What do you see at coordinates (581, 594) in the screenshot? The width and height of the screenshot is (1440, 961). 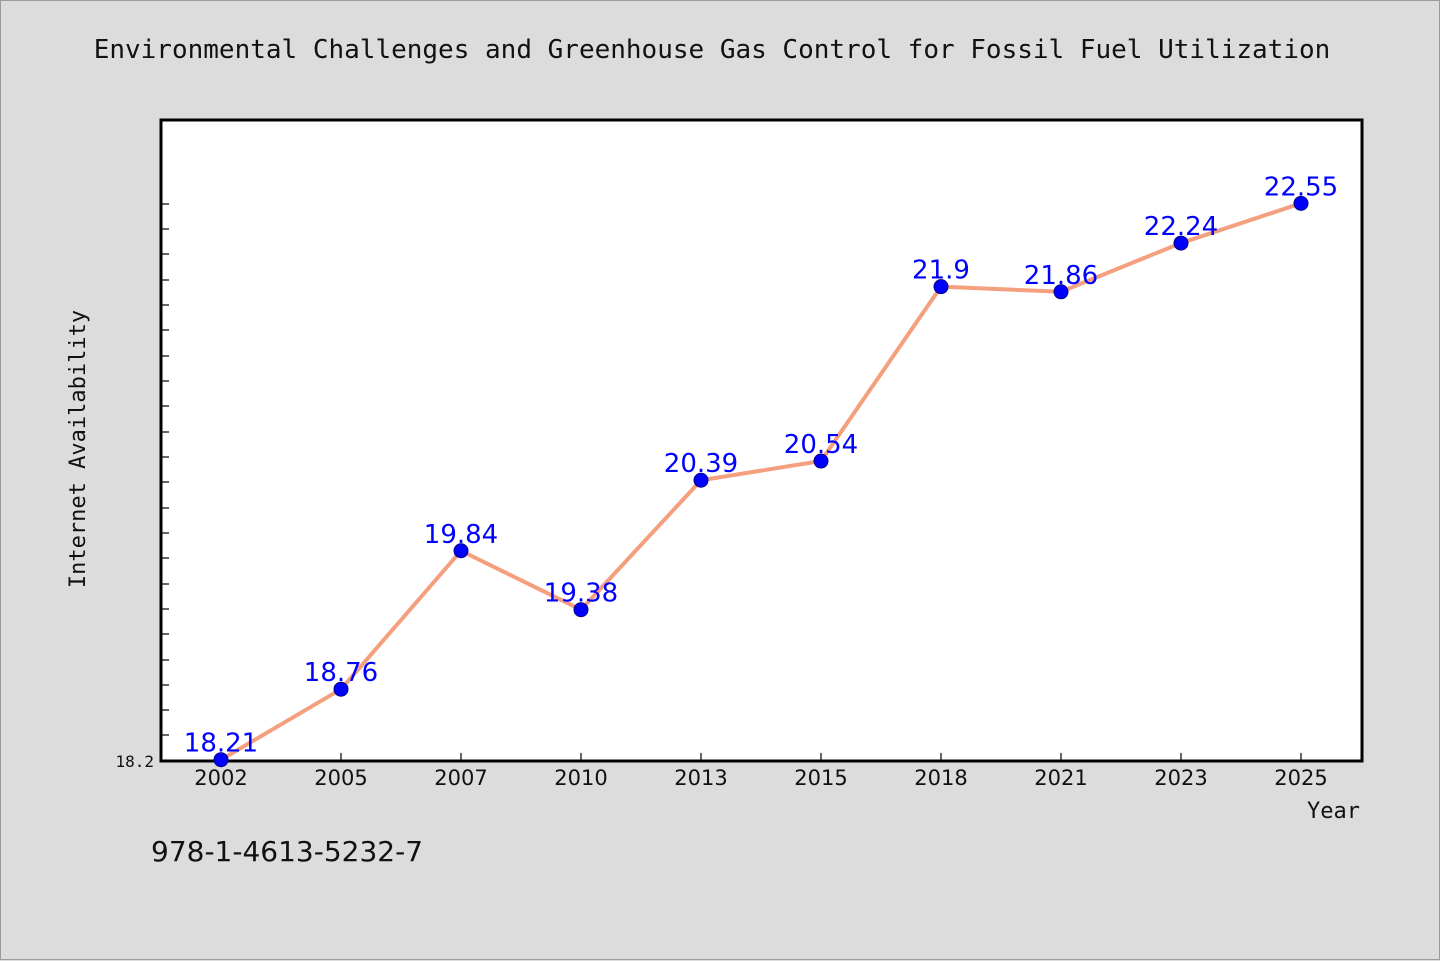 I see `data-label: 19.38` at bounding box center [581, 594].